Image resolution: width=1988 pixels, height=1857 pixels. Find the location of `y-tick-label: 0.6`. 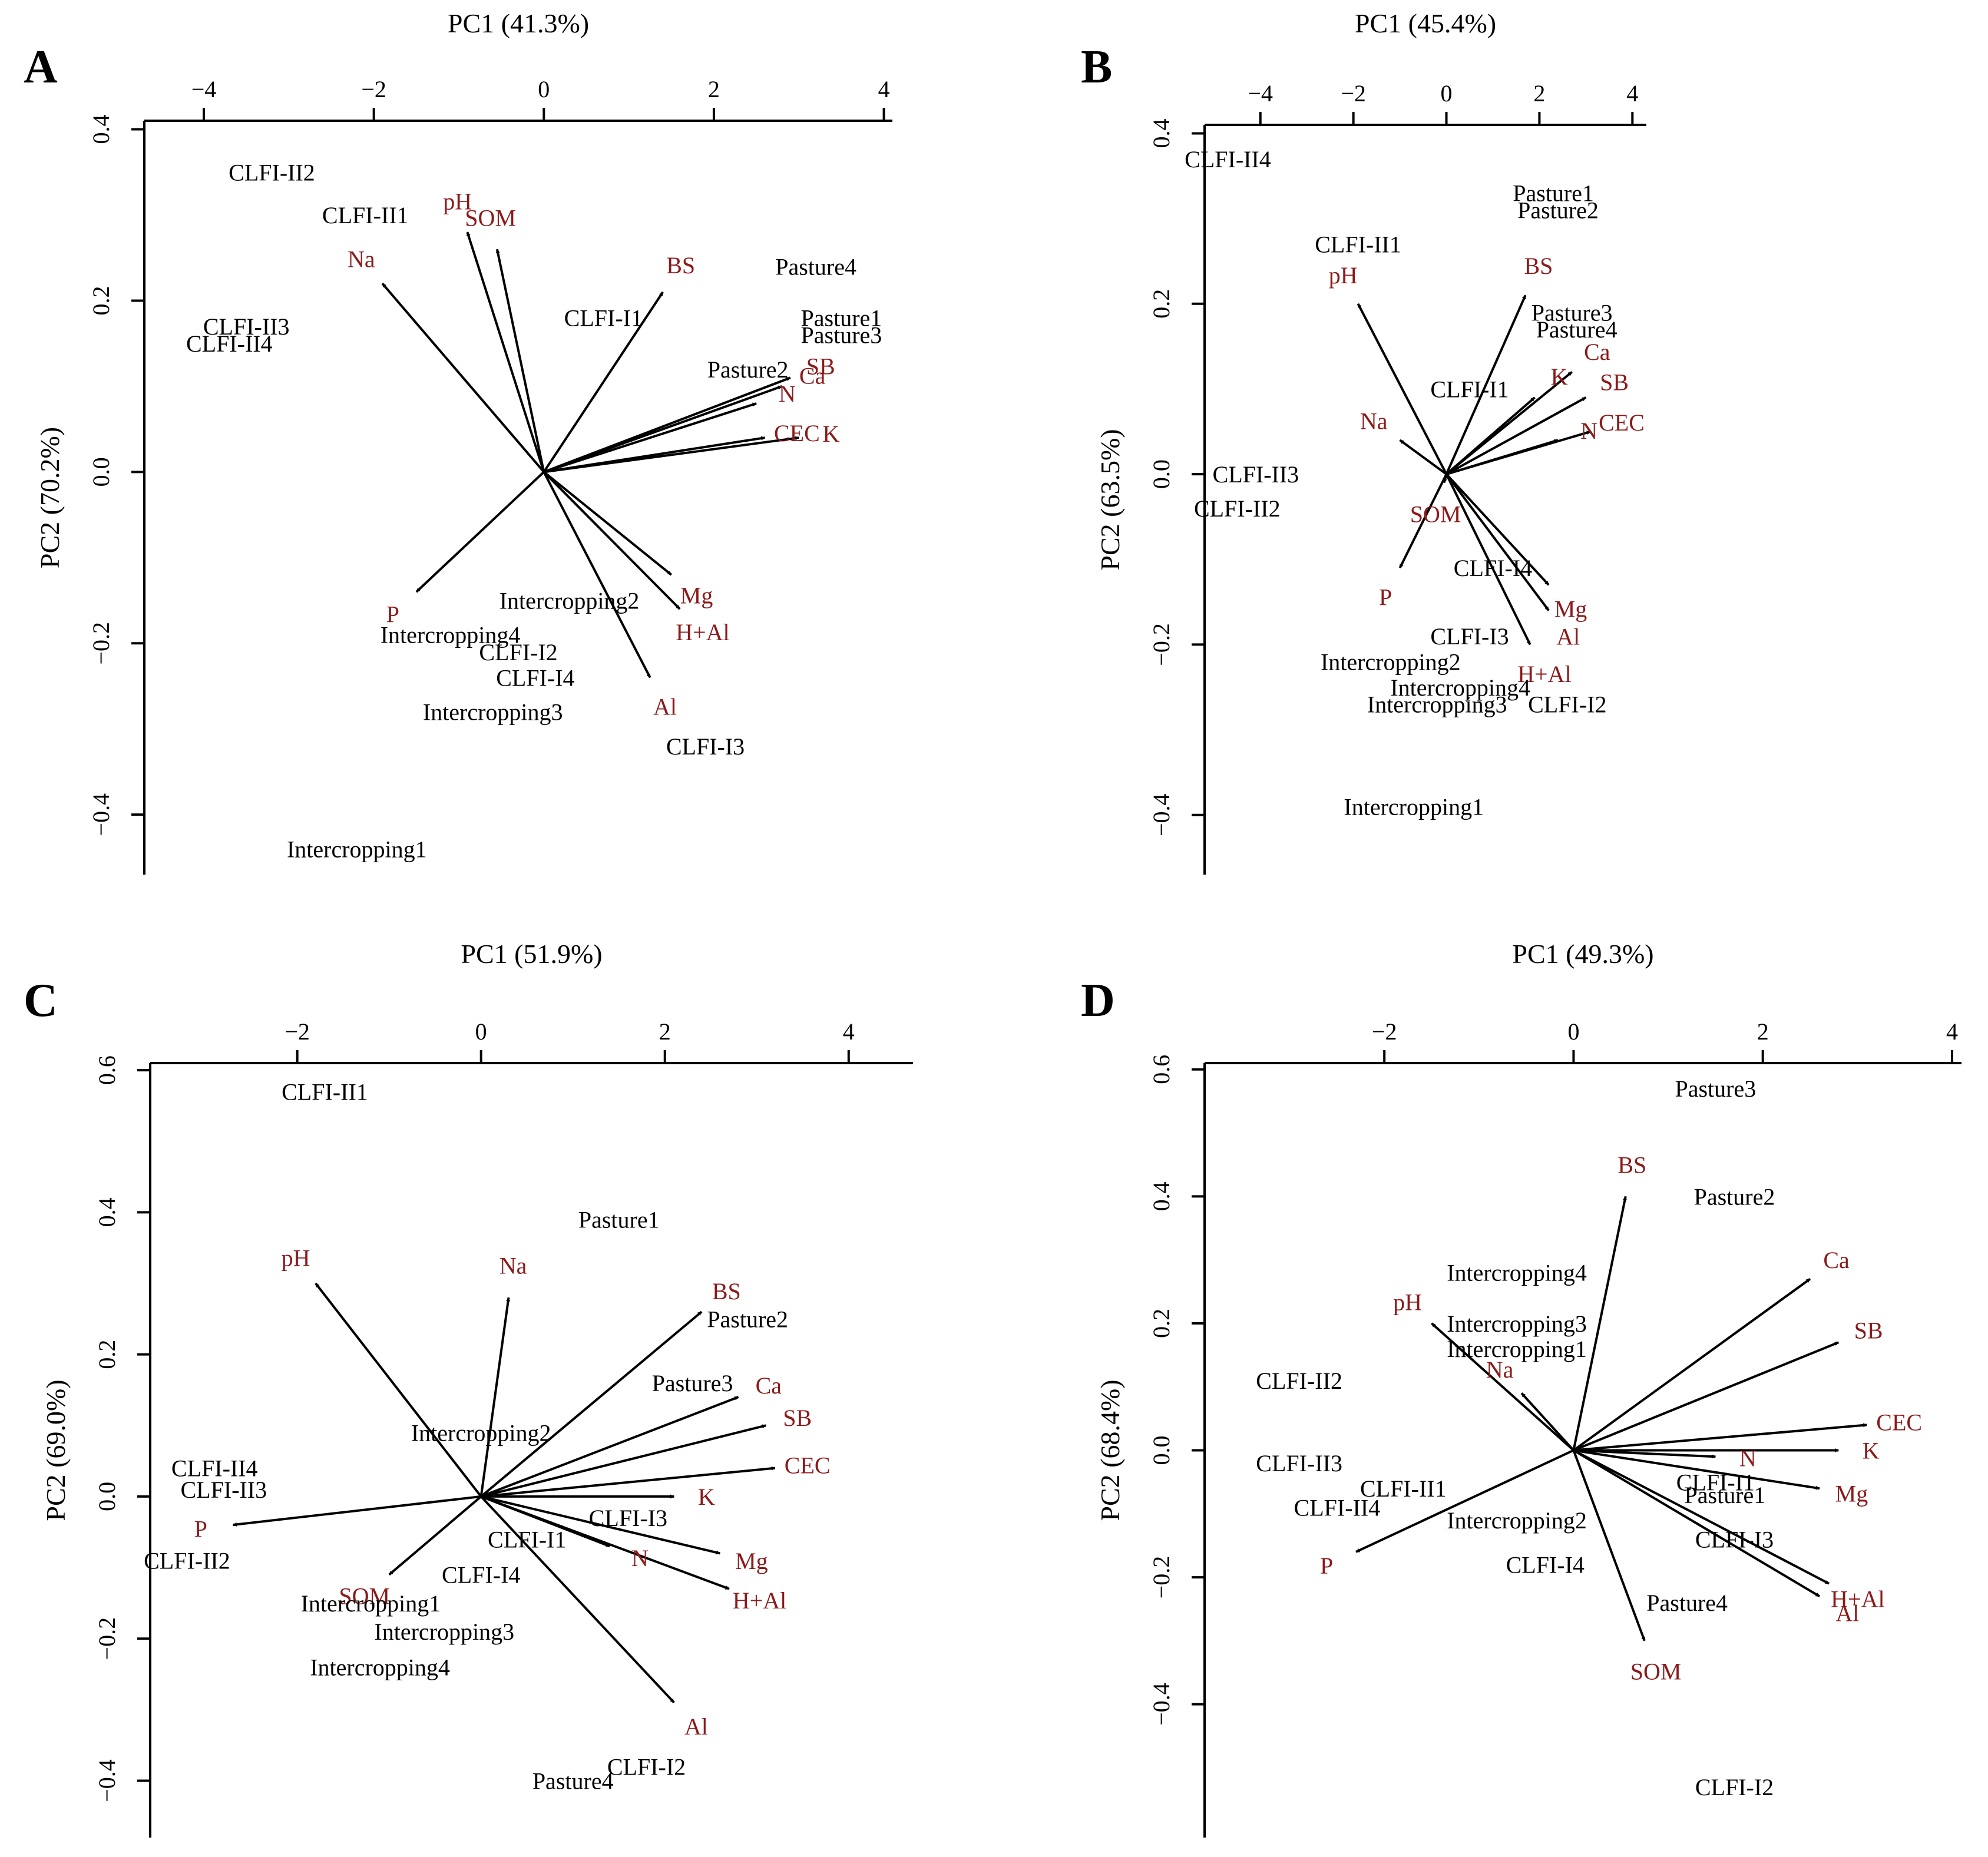

y-tick-label: 0.6 is located at coordinates (107, 1070).